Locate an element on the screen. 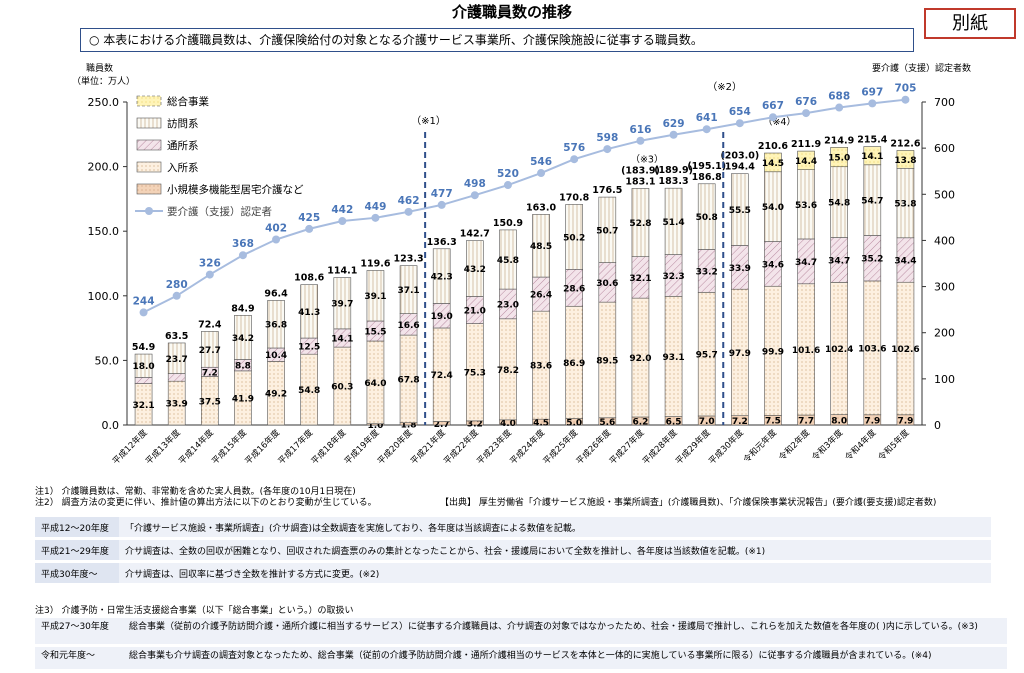  description-cell: 介サ調査は、回収率に基づき全数を推計する方式に変更。(※2) is located at coordinates (555, 573).